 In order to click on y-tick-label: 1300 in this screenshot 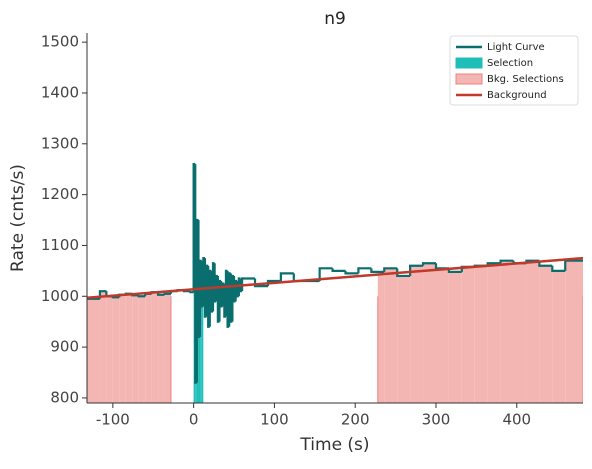, I will do `click(60, 143)`.